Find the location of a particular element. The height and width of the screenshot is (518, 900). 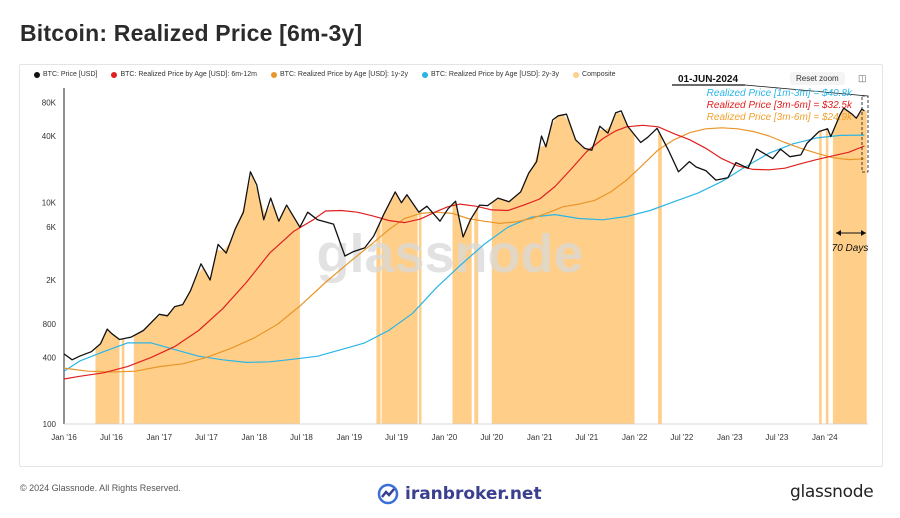

x-tick-label: Jan '19 is located at coordinates (350, 437).